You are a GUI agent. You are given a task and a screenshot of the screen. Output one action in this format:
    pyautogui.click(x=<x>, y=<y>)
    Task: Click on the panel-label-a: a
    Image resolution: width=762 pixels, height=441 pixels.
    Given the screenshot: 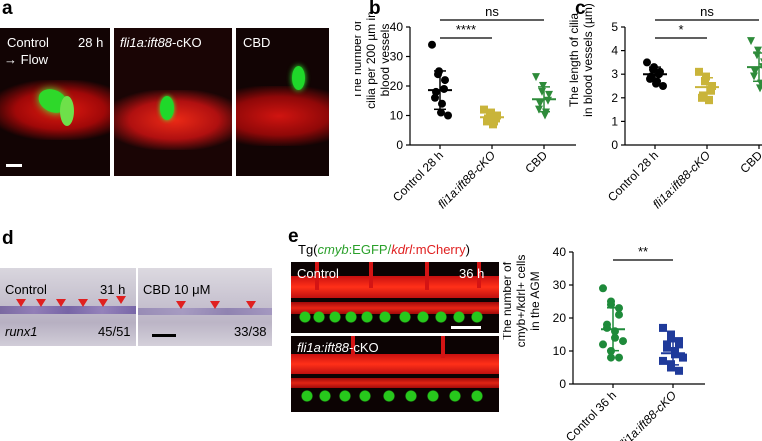 What is the action you would take?
    pyautogui.click(x=7, y=9)
    